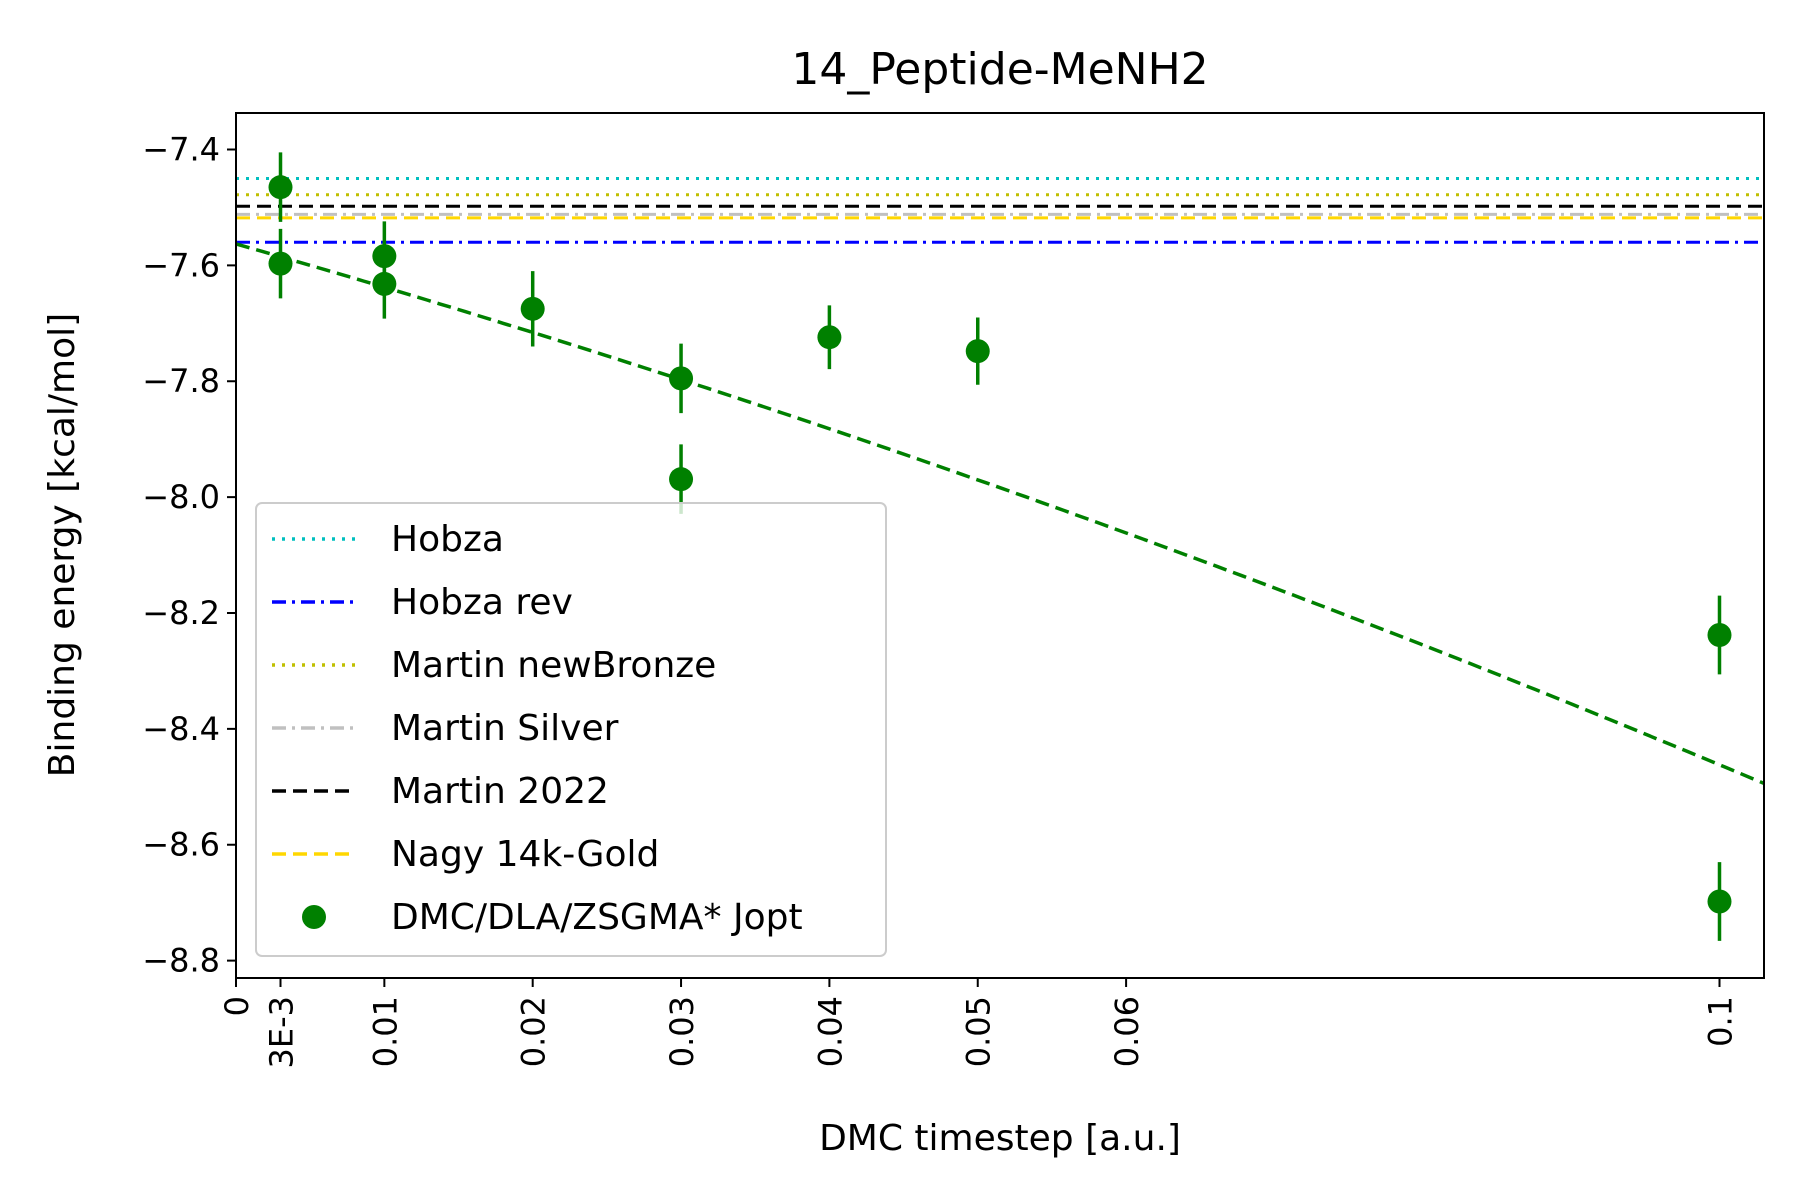  I want to click on y-tick-label: −8.6, so click(181, 845).